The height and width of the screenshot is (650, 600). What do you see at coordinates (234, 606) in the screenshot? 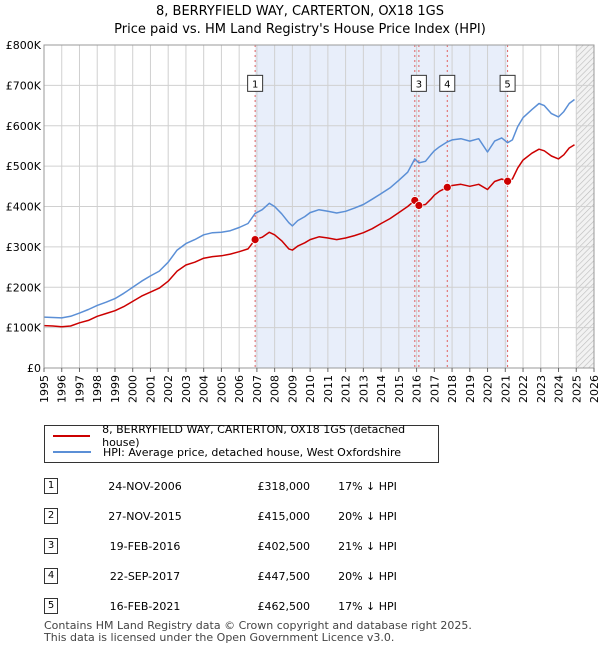
I see `table-row: 5 16-FEB-2021 £462,500 17% ↓ HPI` at bounding box center [234, 606].